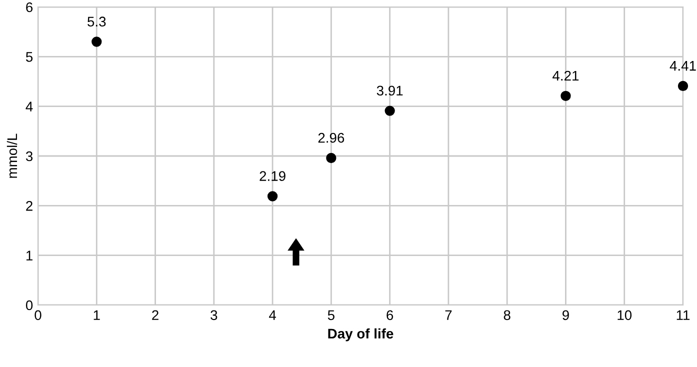 Image resolution: width=697 pixels, height=367 pixels. I want to click on x-tick-label: 8, so click(507, 315).